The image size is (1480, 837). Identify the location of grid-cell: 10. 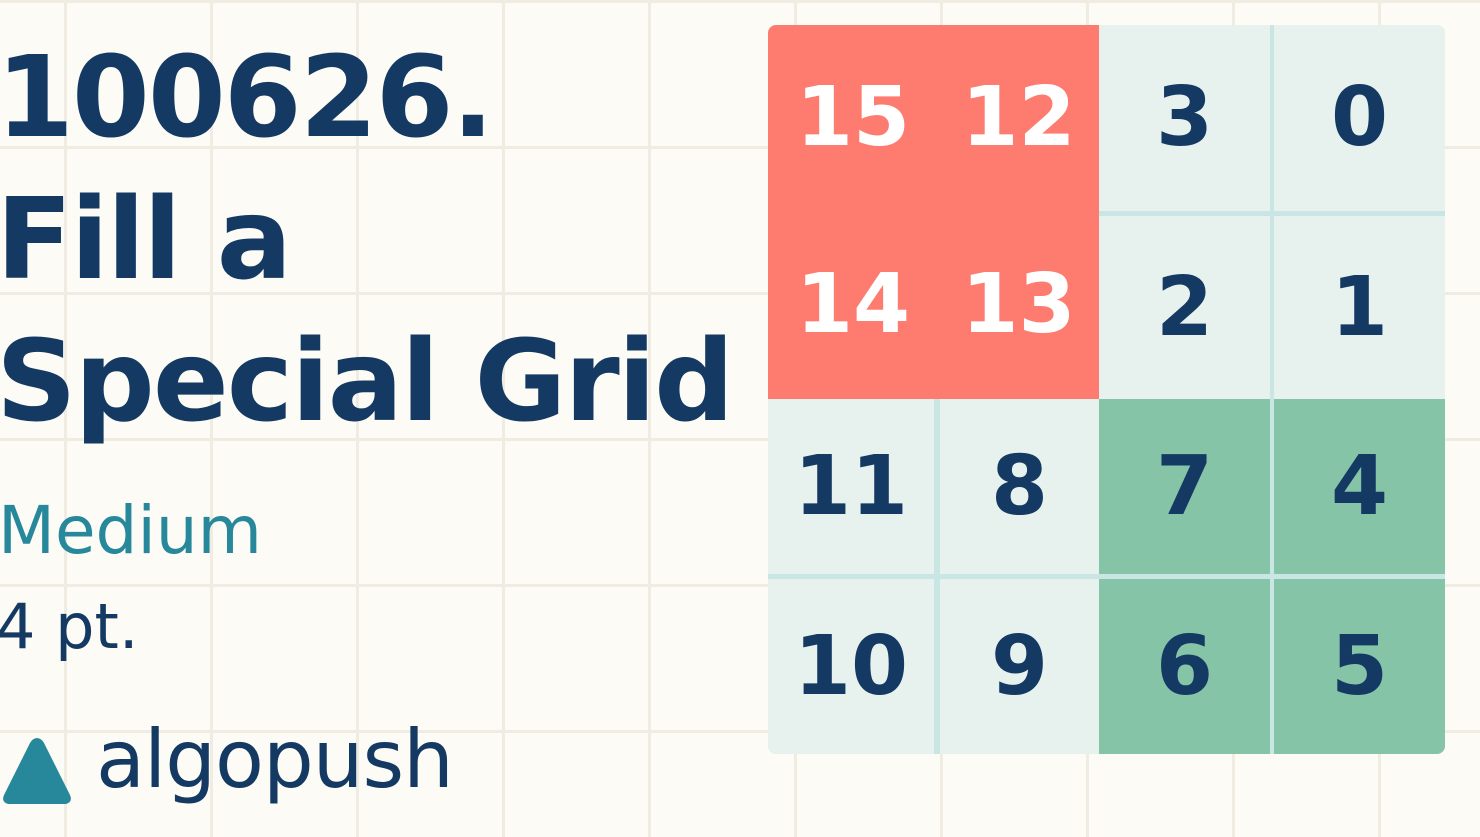
(851, 666).